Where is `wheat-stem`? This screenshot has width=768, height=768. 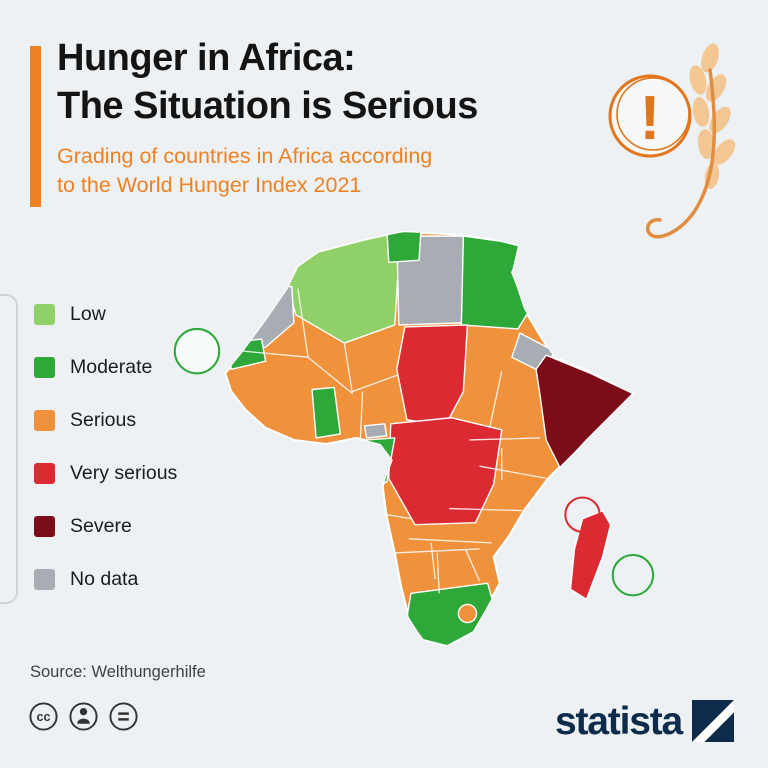 wheat-stem is located at coordinates (681, 153).